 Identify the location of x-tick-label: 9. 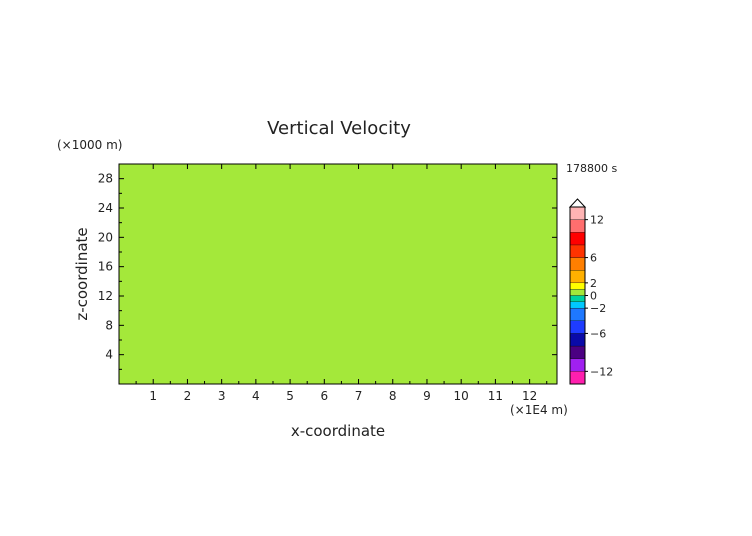
(427, 396).